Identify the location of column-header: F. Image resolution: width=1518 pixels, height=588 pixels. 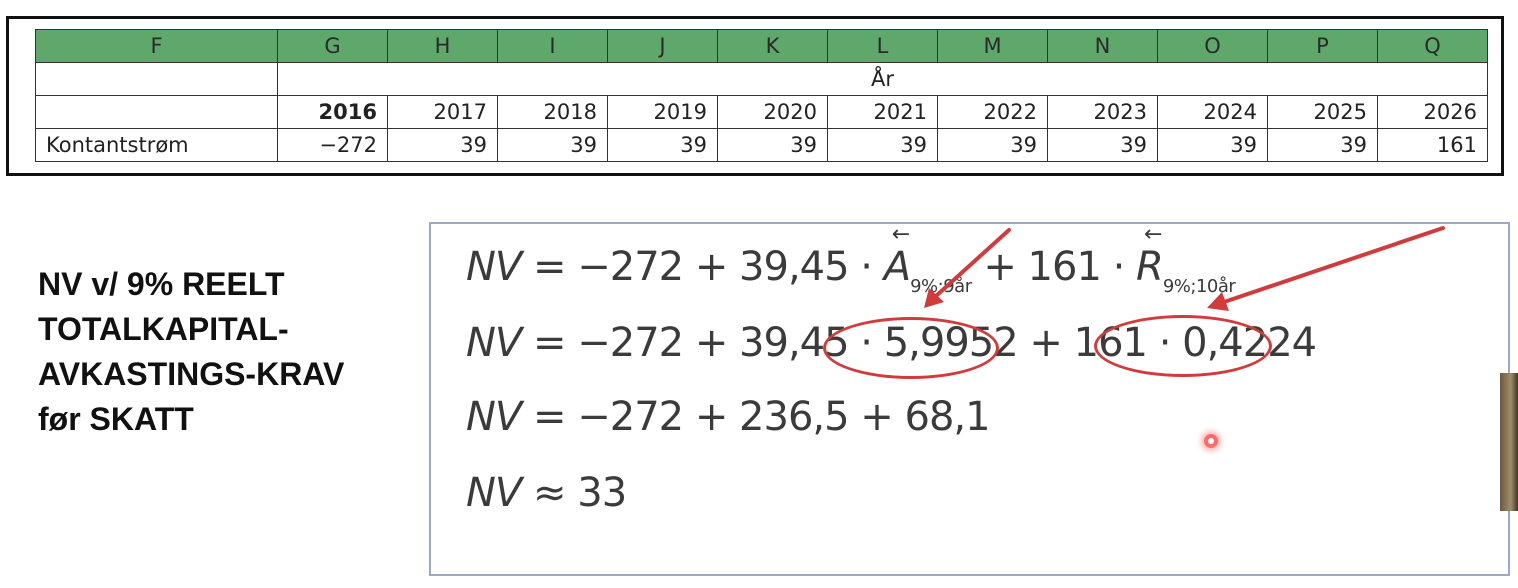
(156, 46).